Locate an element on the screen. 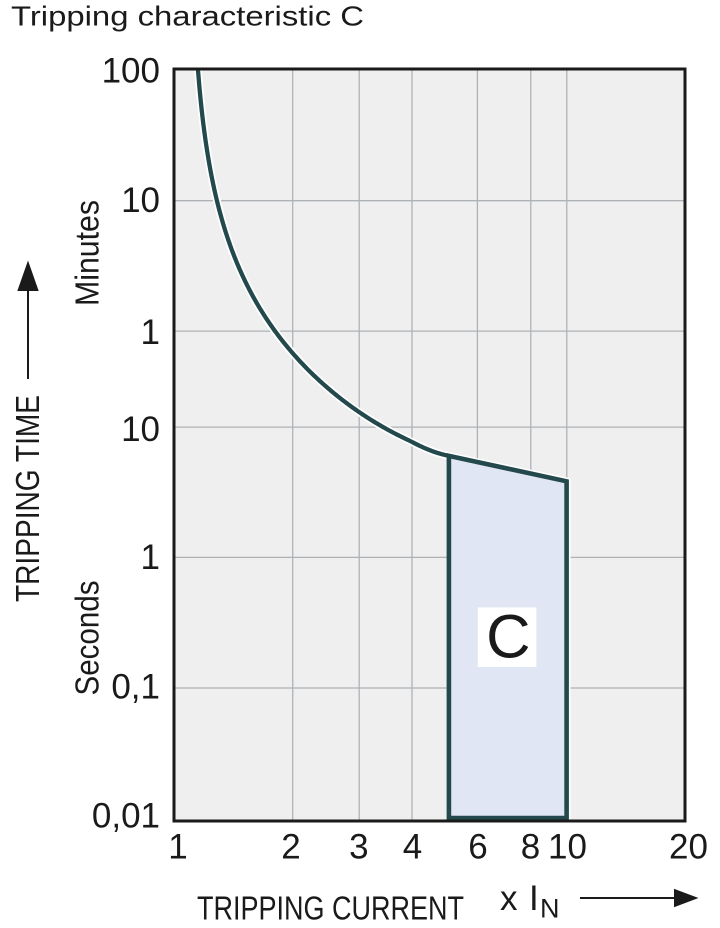  svg-text: 8 is located at coordinates (530, 847).